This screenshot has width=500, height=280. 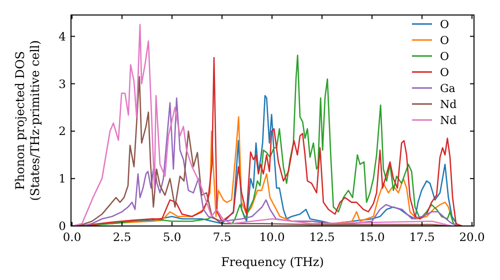 What do you see at coordinates (472, 237) in the screenshot?
I see `x-tick-label: 20.0` at bounding box center [472, 237].